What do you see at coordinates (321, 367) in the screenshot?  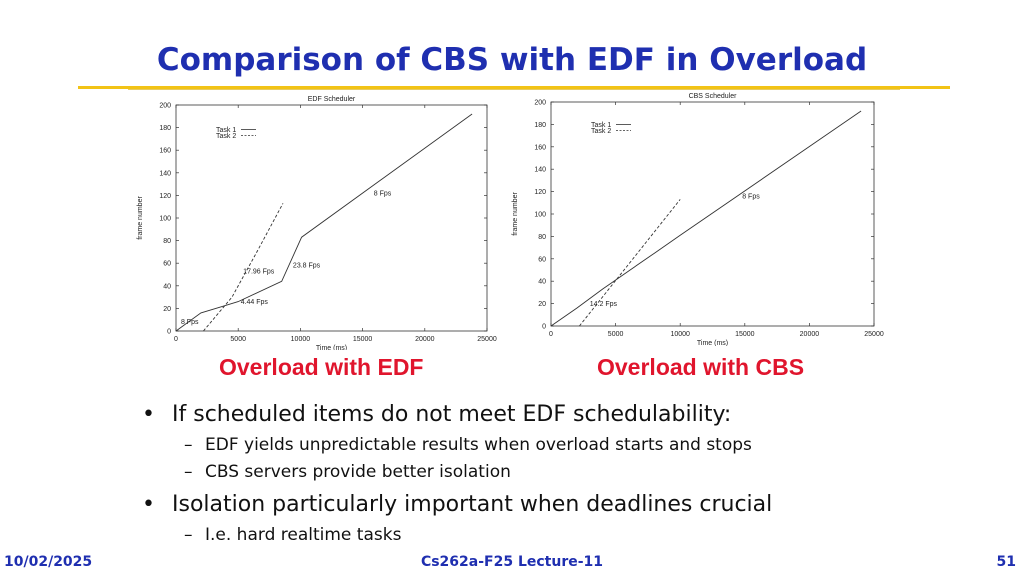 I see `edf-caption: Overload with EDF` at bounding box center [321, 367].